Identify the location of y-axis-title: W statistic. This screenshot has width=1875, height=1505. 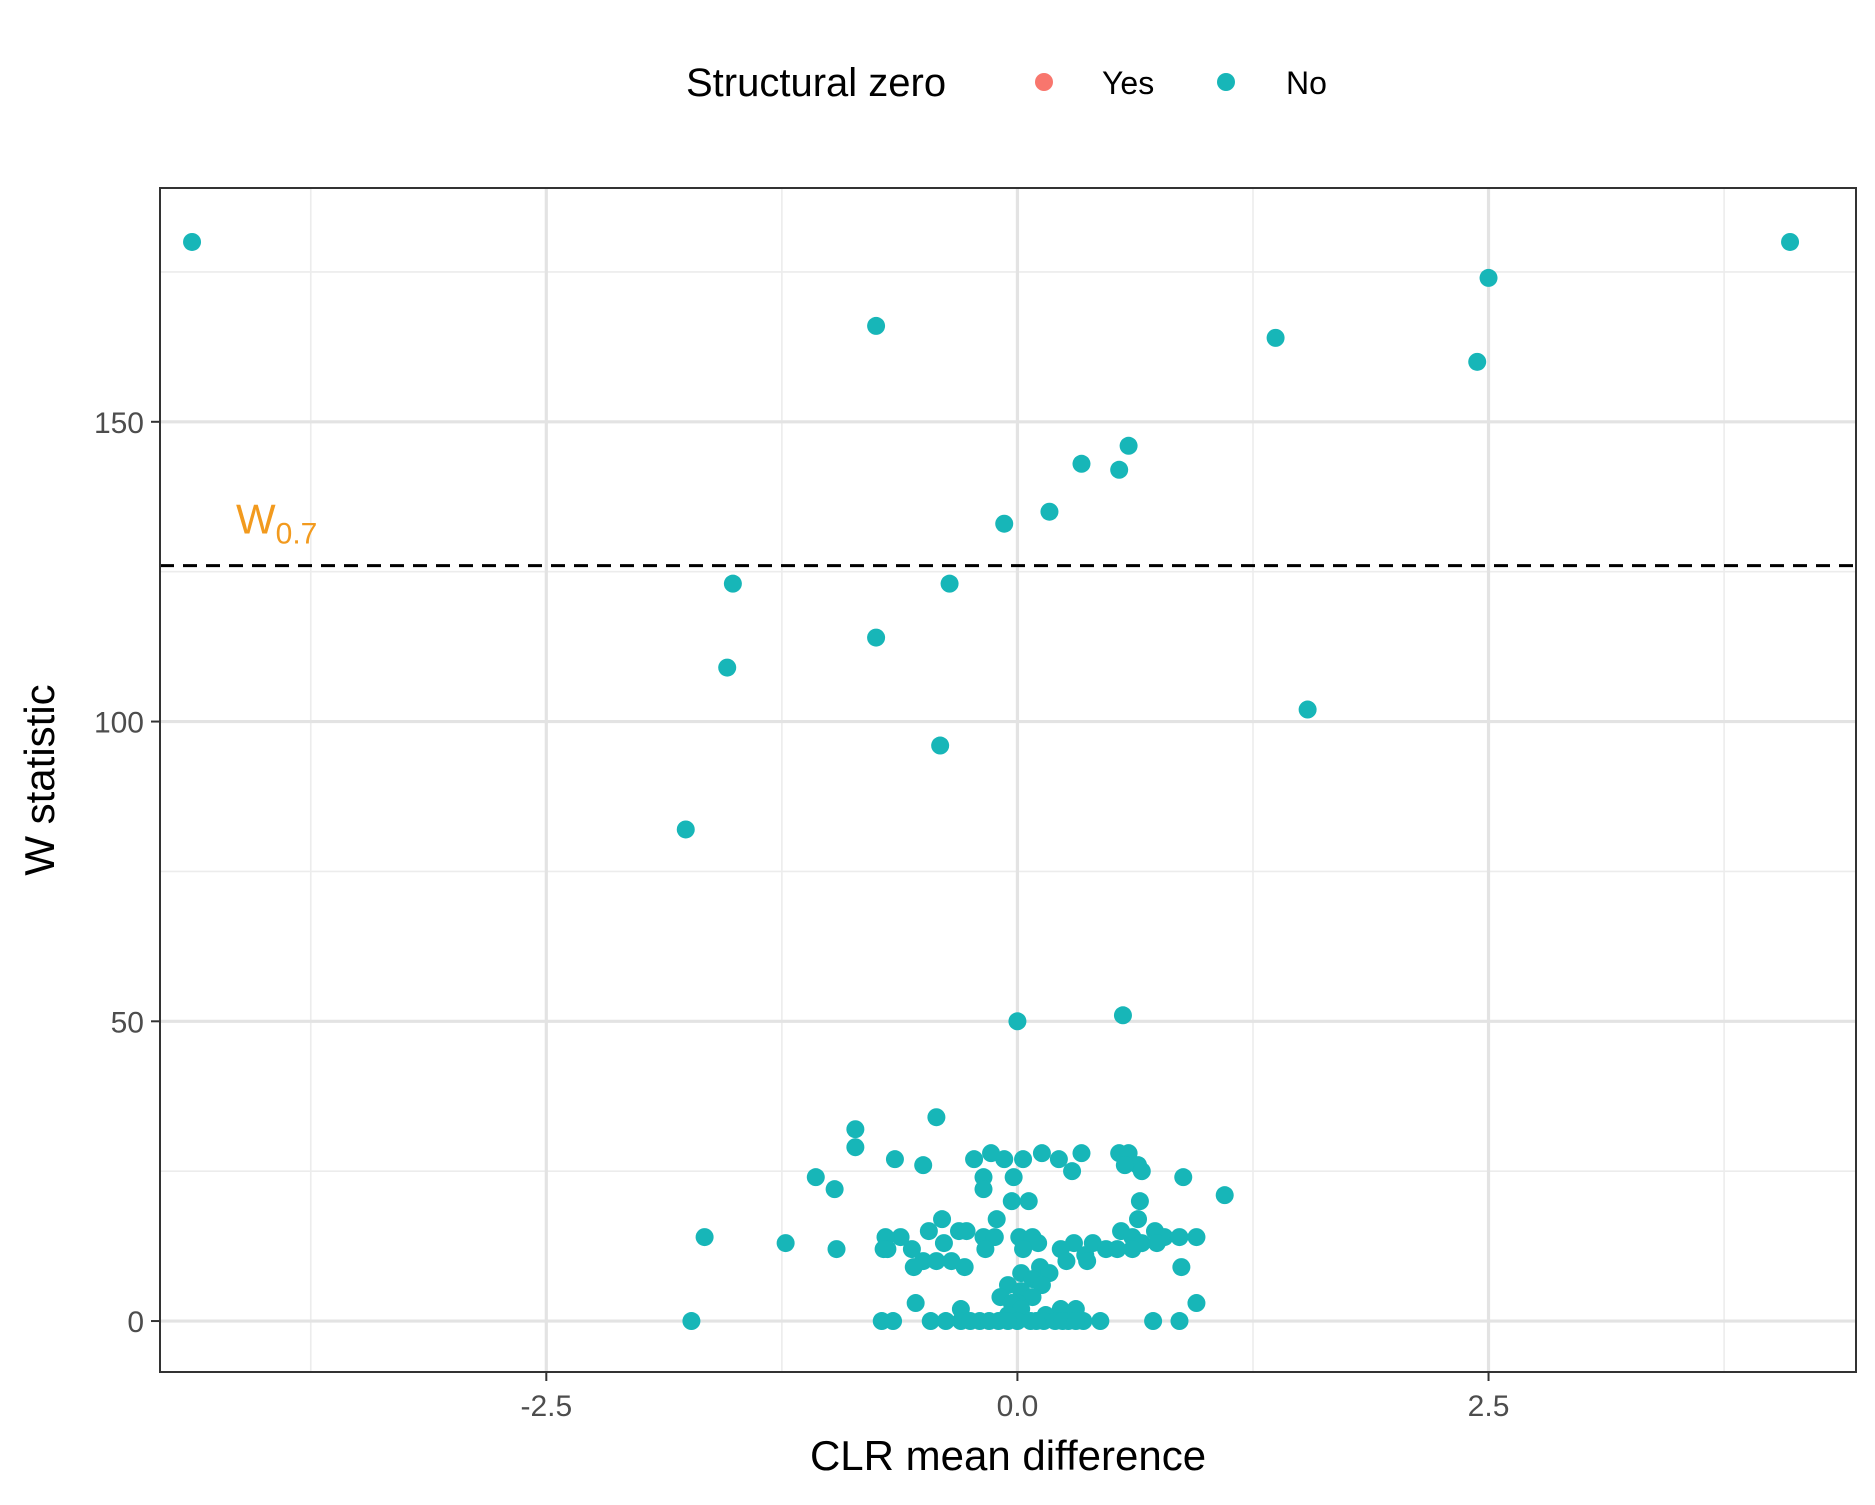
(39, 779).